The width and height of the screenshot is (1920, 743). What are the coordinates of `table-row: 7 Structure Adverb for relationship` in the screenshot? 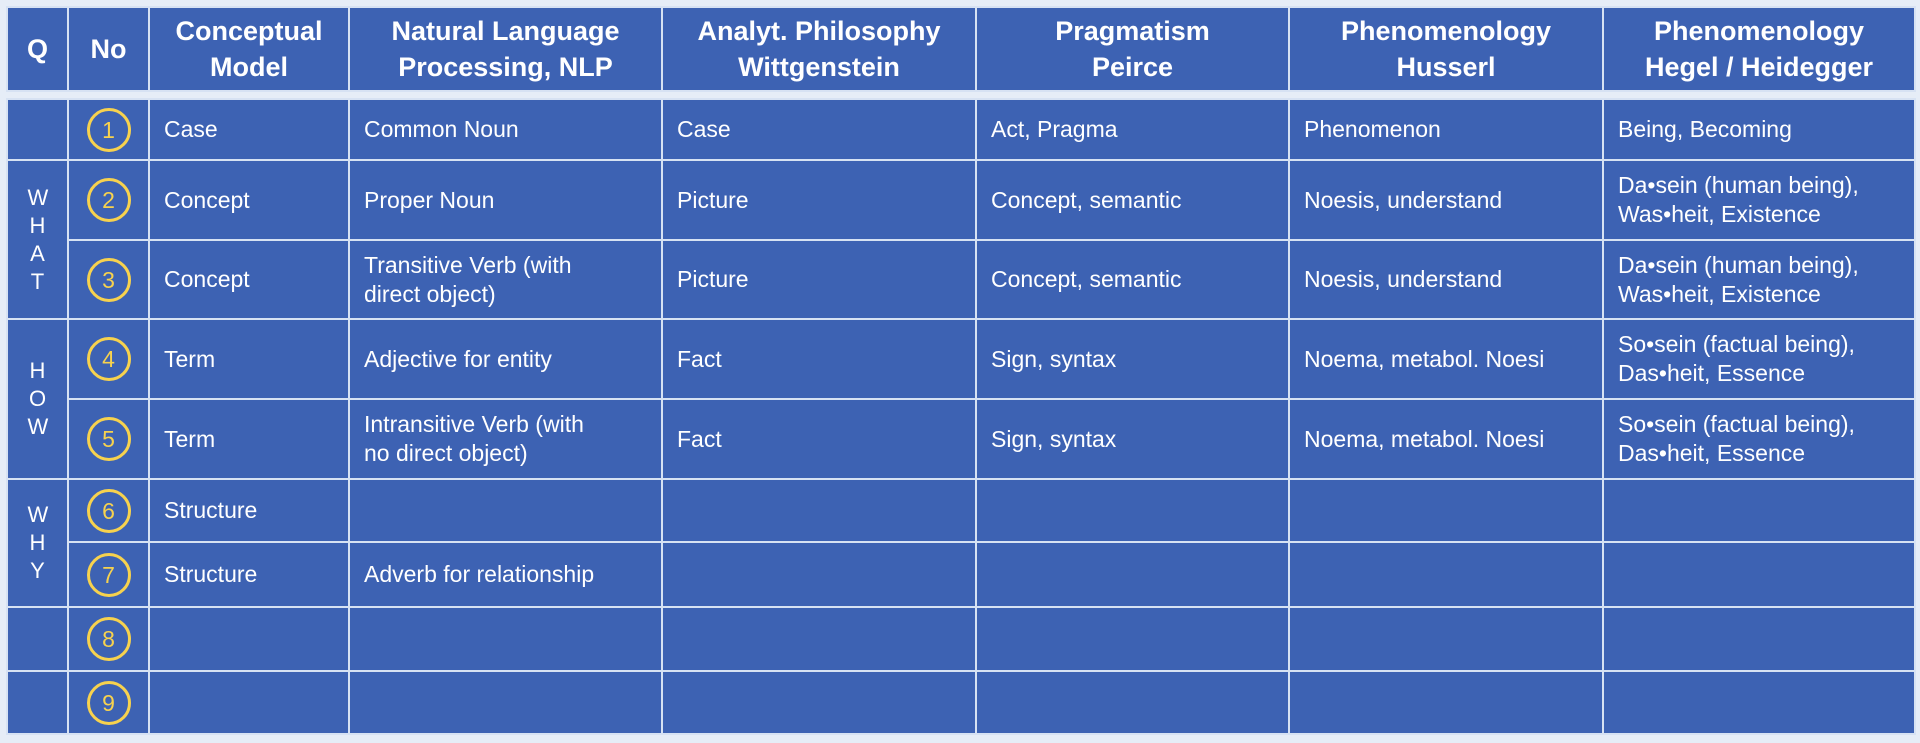 It's located at (961, 574).